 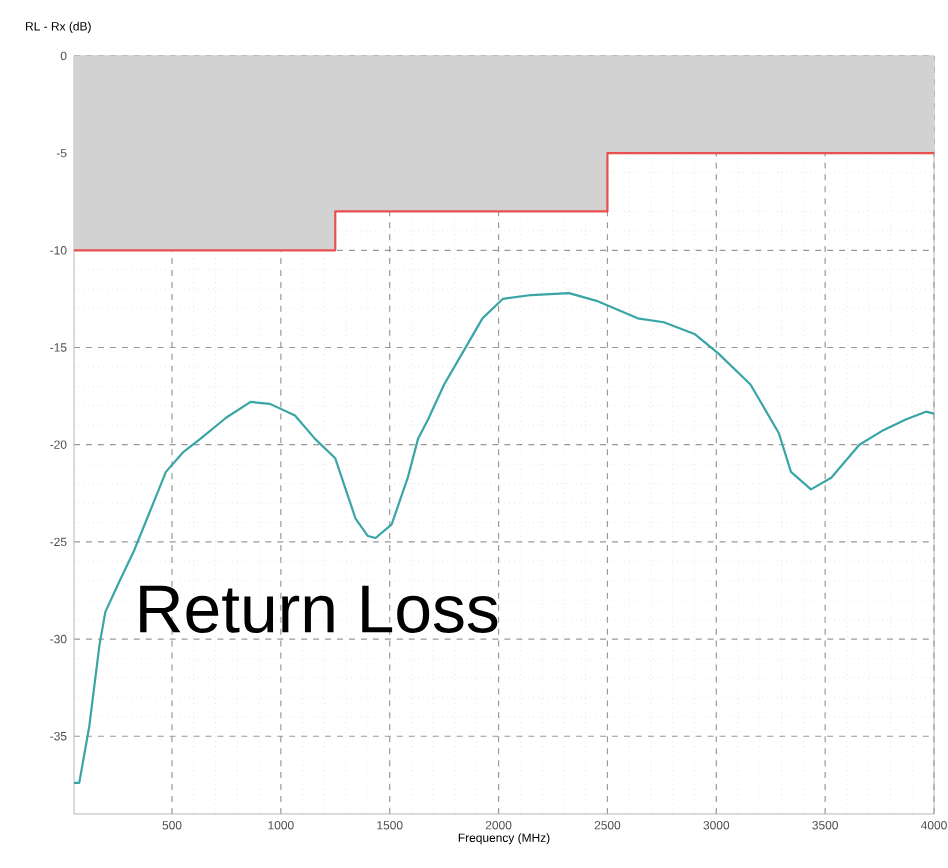 I want to click on annotation: Return Loss, so click(x=319, y=609).